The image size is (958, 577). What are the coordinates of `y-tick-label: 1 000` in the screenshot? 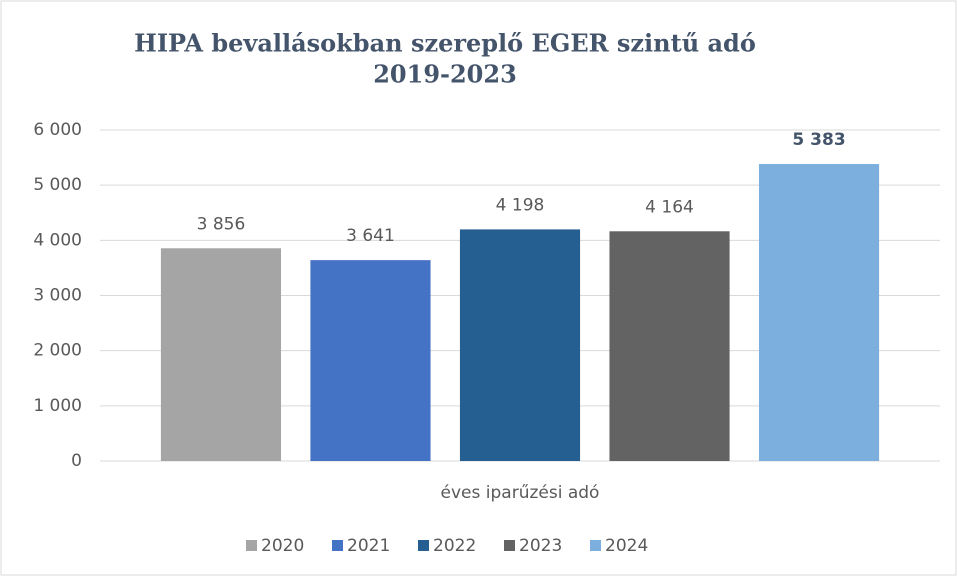 It's located at (57, 406).